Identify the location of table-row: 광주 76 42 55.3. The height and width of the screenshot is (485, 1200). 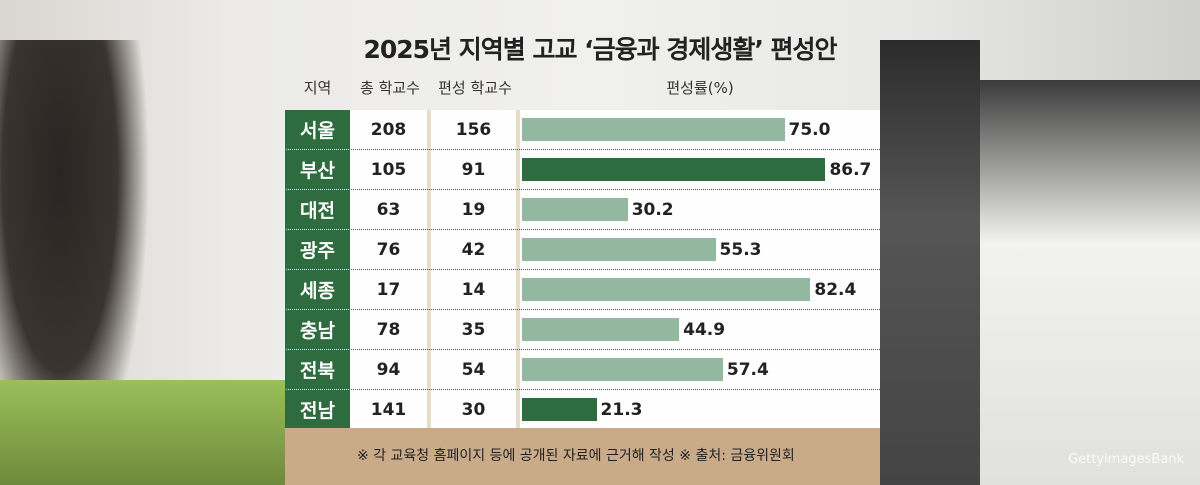
(582, 250).